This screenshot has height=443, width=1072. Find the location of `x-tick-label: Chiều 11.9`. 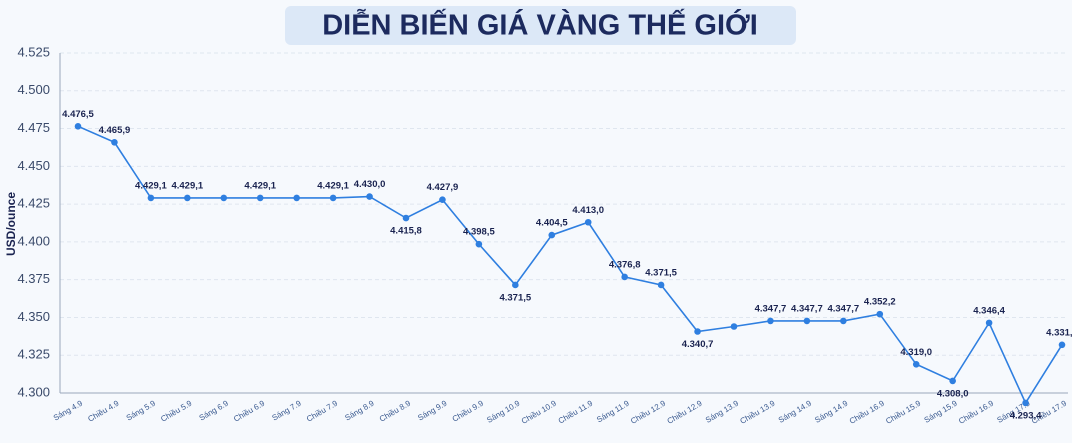

x-tick-label: Chiều 11.9 is located at coordinates (576, 411).